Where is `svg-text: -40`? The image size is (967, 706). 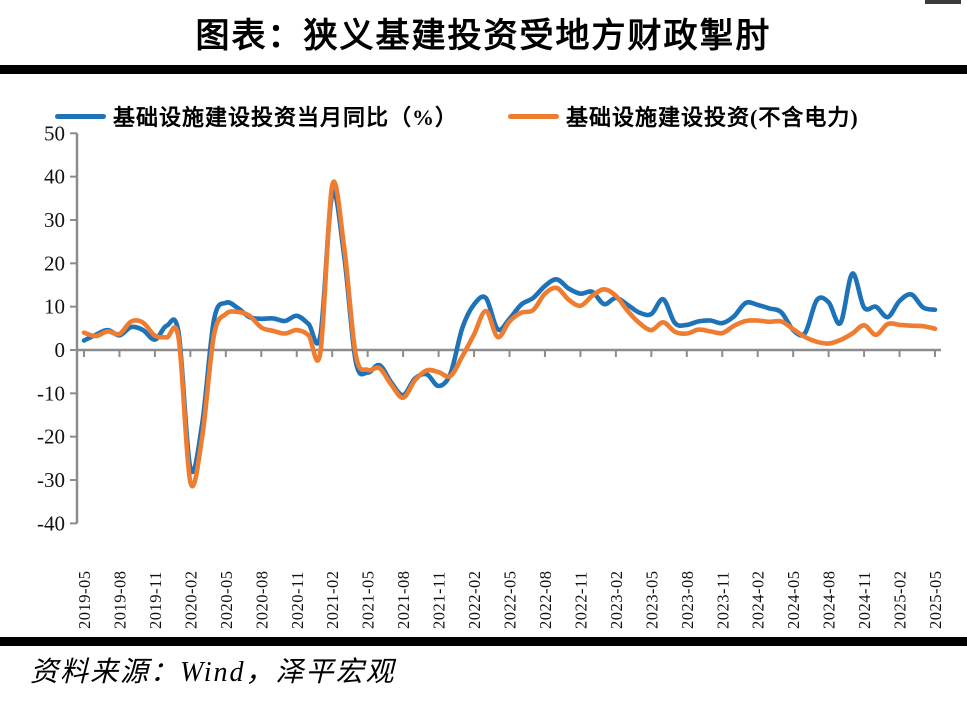
svg-text: -40 is located at coordinates (51, 523).